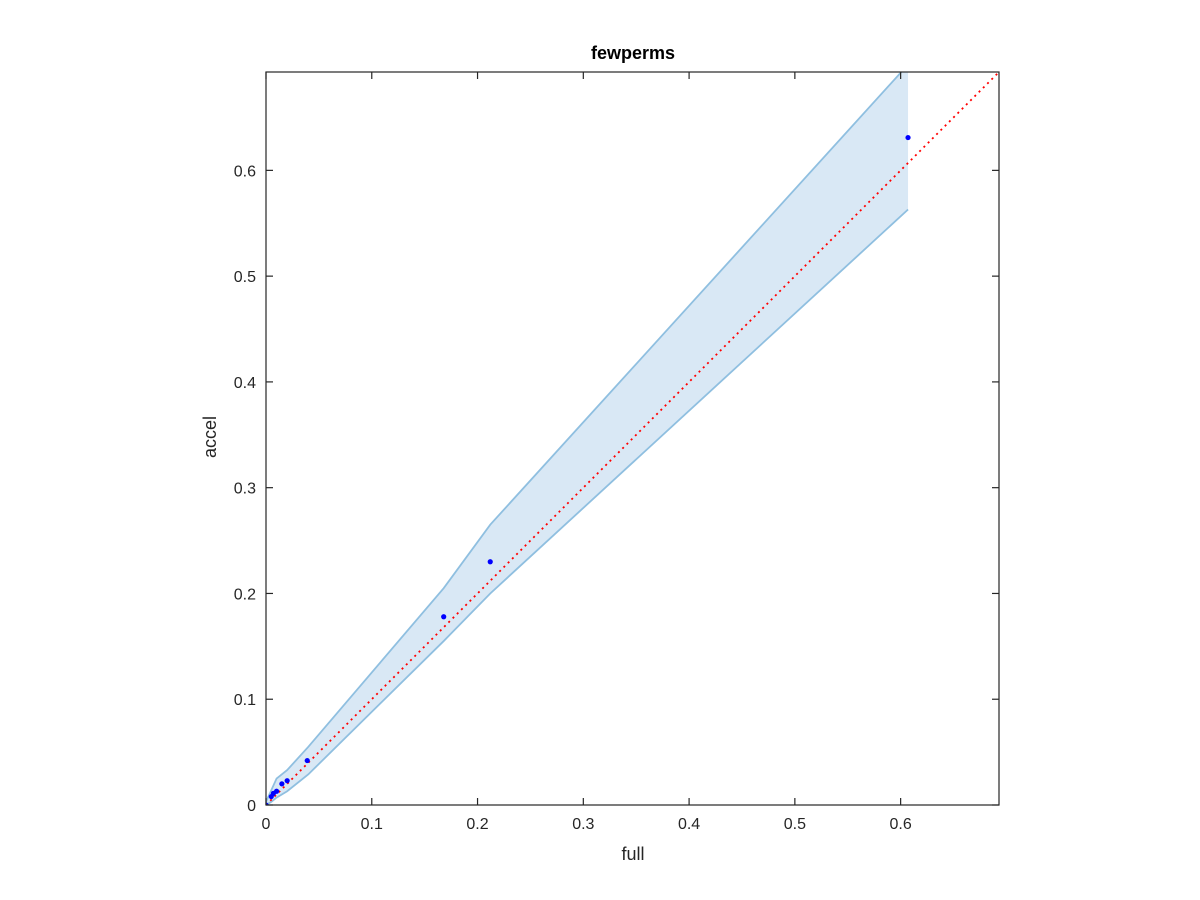 This screenshot has width=1200, height=900. What do you see at coordinates (795, 824) in the screenshot?
I see `x-tick-label: 0.5` at bounding box center [795, 824].